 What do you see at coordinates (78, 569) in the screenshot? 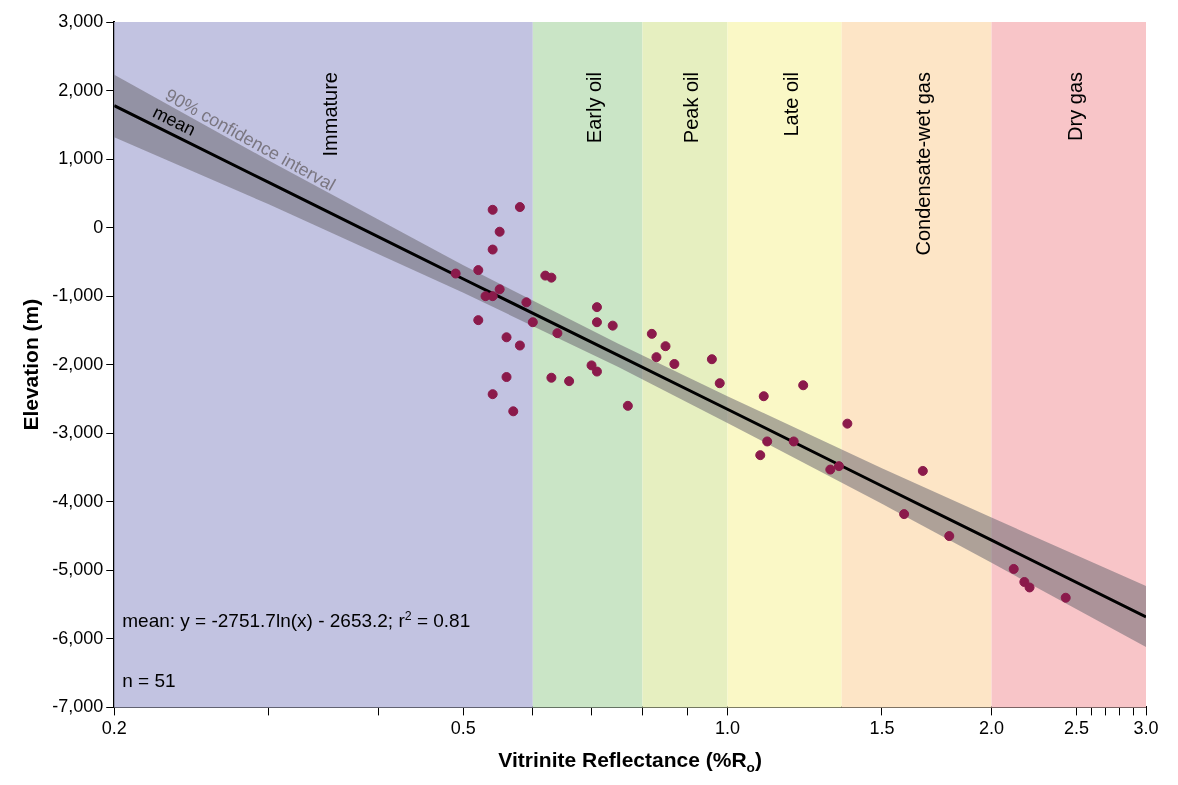
I see `y-tick-label: -5,000` at bounding box center [78, 569].